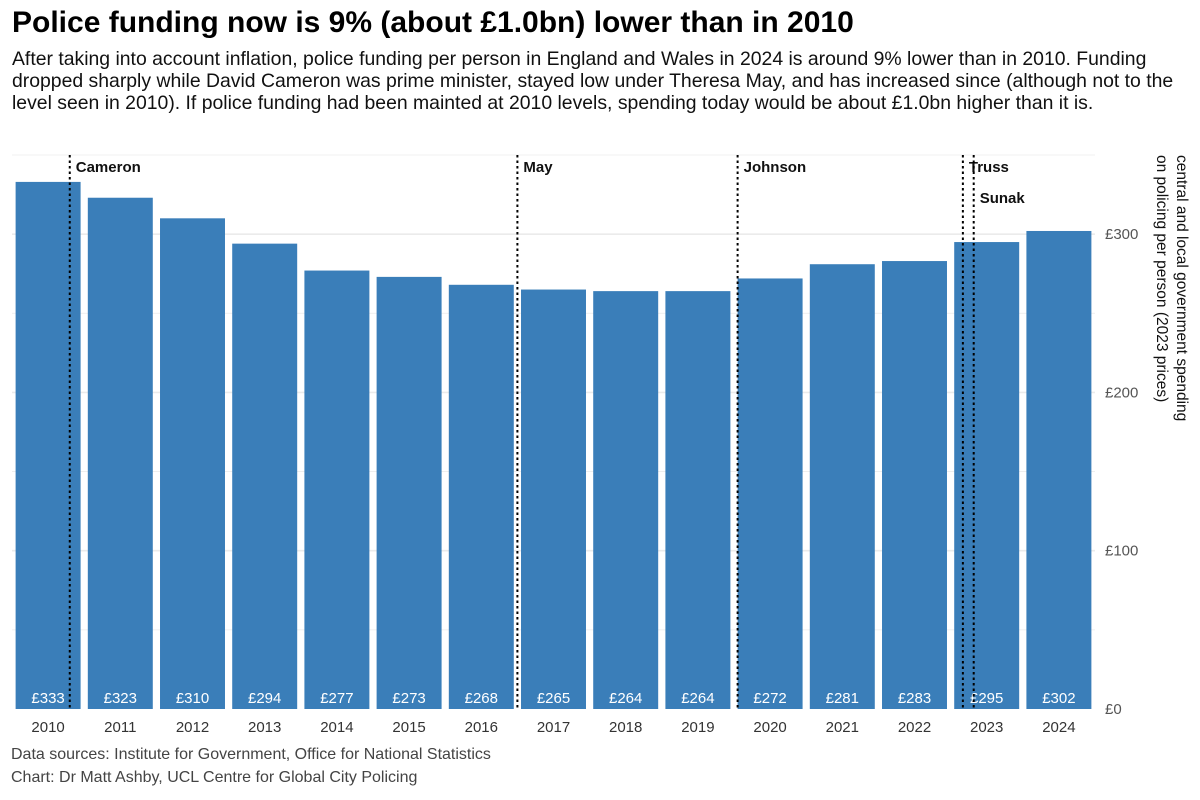 The height and width of the screenshot is (800, 1200). Describe the element at coordinates (1058, 698) in the screenshot. I see `bar-data-label: £302` at that location.